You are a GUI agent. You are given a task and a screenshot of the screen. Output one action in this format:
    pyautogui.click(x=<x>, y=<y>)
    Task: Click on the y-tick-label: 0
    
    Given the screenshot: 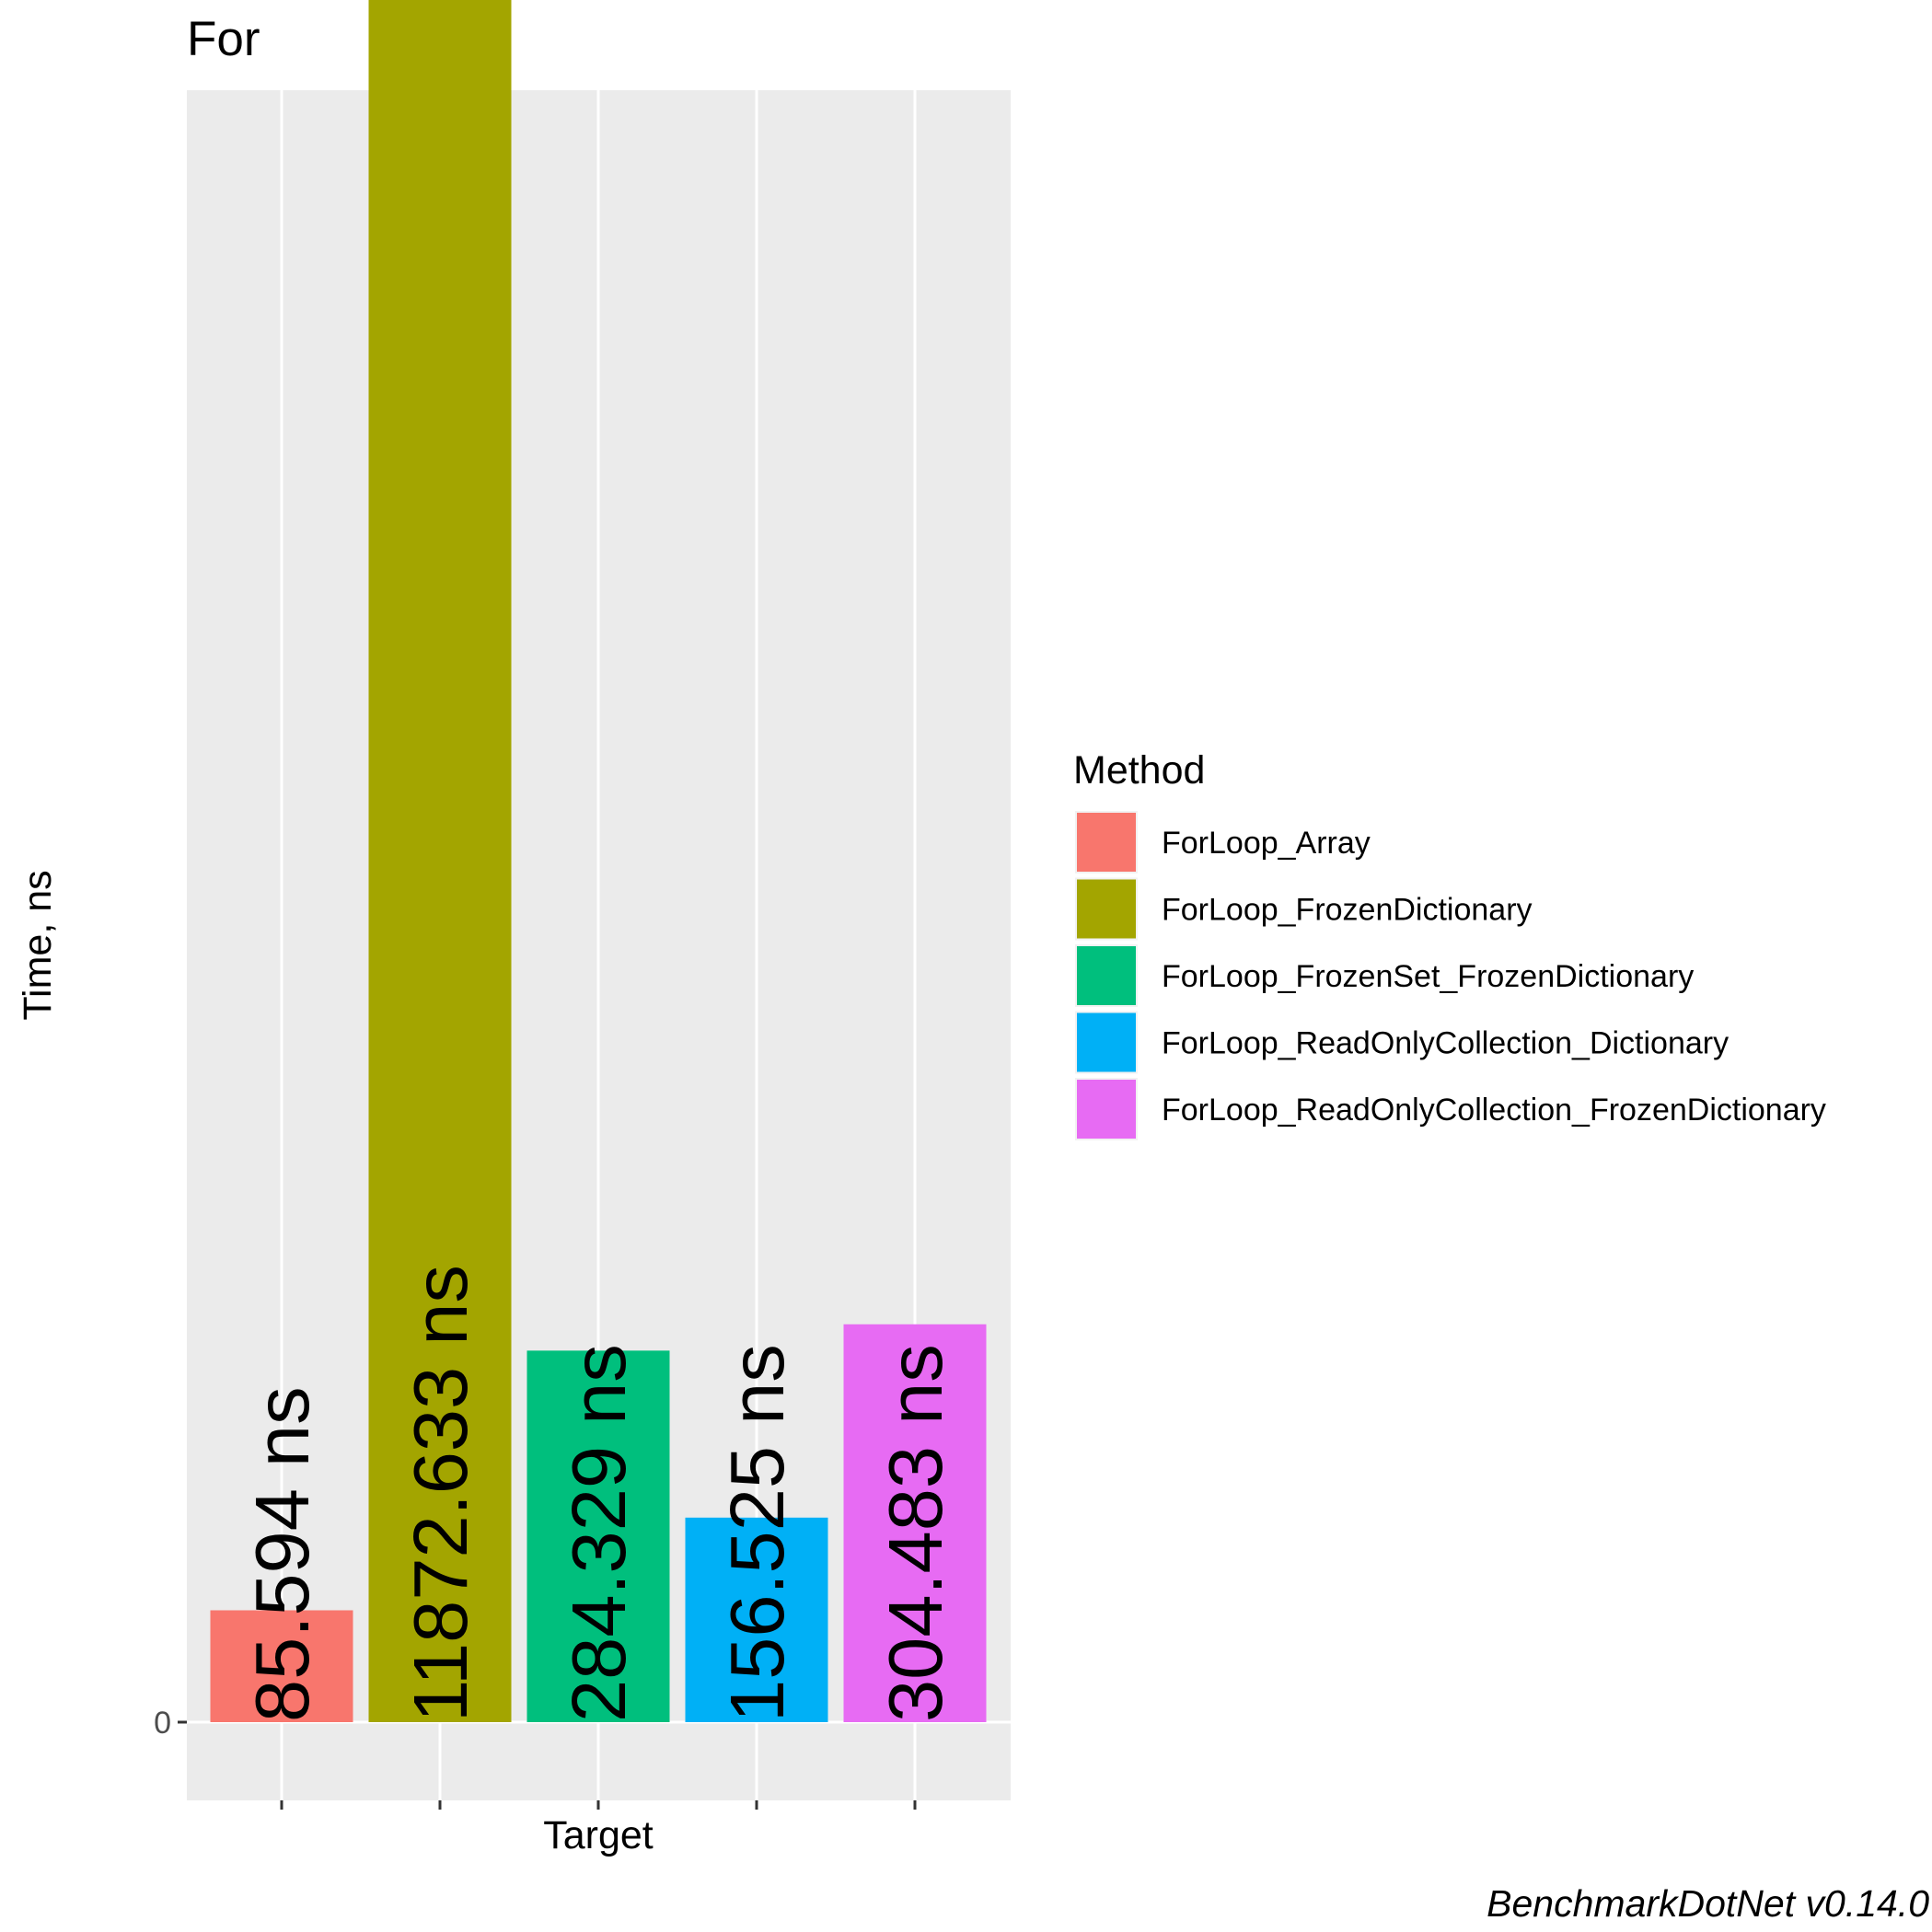 What is the action you would take?
    pyautogui.click(x=163, y=1724)
    